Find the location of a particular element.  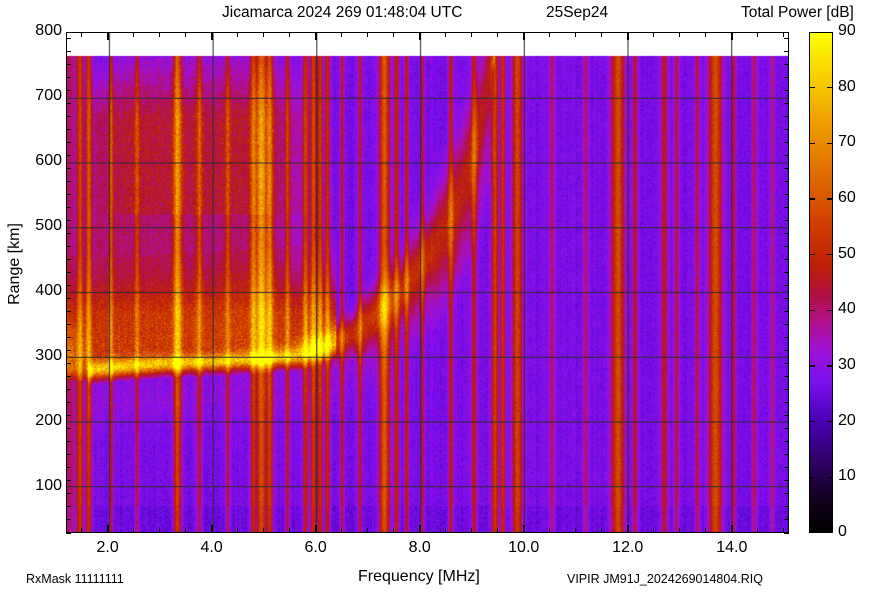

page-title: Jicamarca 2024 269 01:48:04 UTC is located at coordinates (342, 12).